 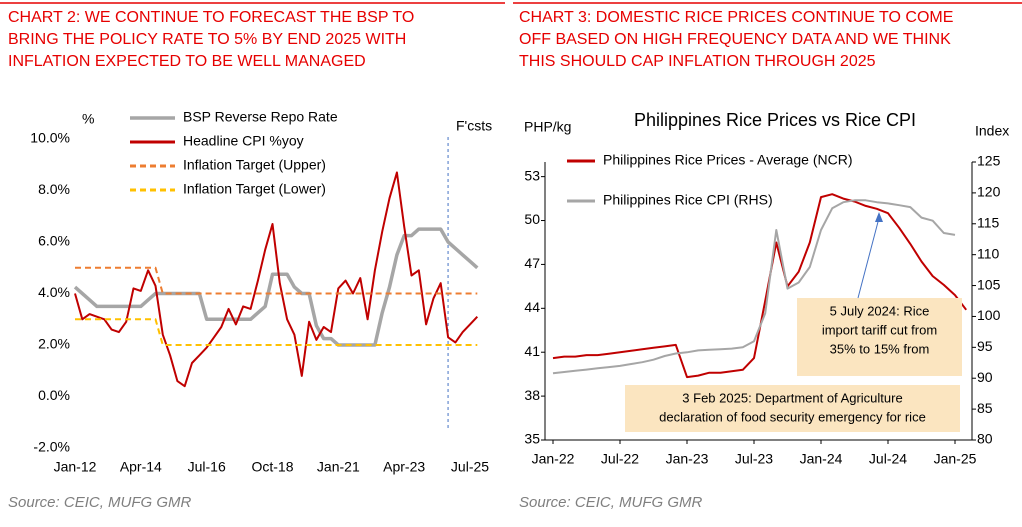 What do you see at coordinates (792, 397) in the screenshot?
I see `annotation-text: 3 Feb 2025: Department of Agriculture` at bounding box center [792, 397].